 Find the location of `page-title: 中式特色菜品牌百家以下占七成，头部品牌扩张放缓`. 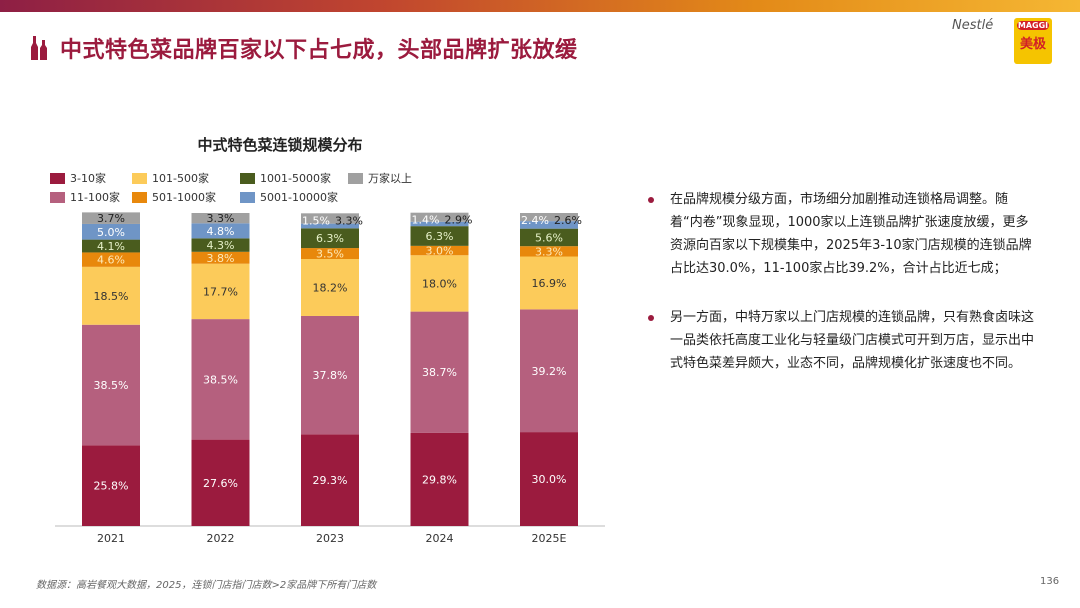

page-title: 中式特色菜品牌百家以下占七成，头部品牌扩张放缓 is located at coordinates (319, 50).